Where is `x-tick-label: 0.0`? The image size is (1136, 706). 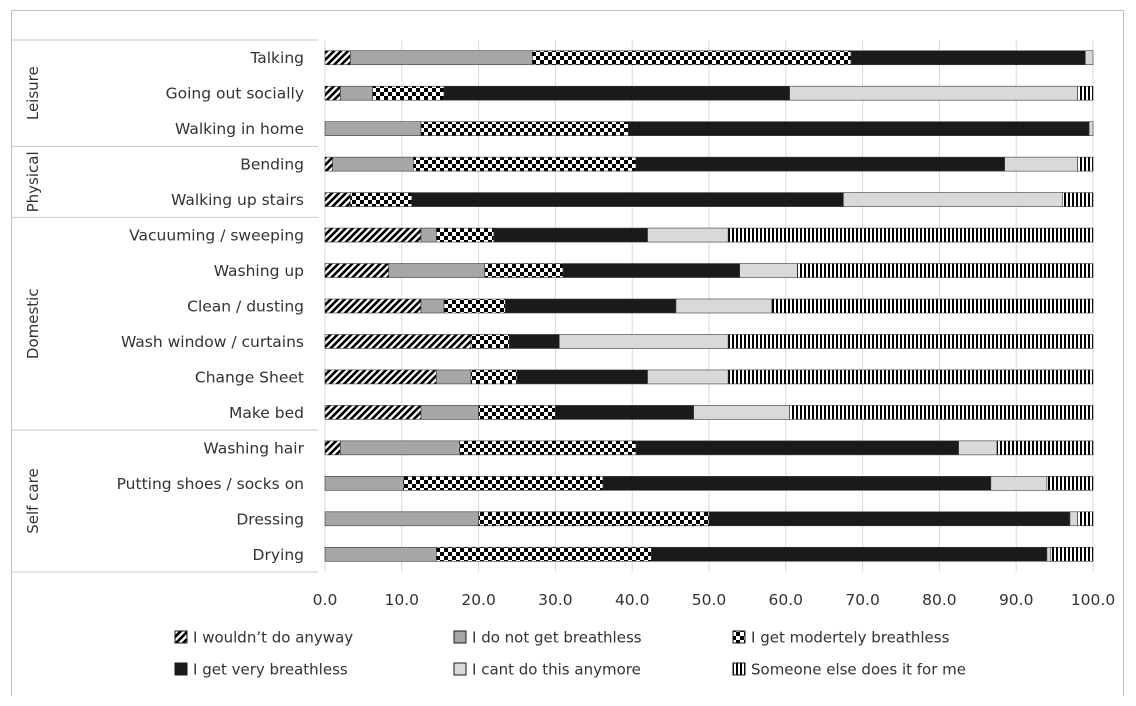 x-tick-label: 0.0 is located at coordinates (325, 600).